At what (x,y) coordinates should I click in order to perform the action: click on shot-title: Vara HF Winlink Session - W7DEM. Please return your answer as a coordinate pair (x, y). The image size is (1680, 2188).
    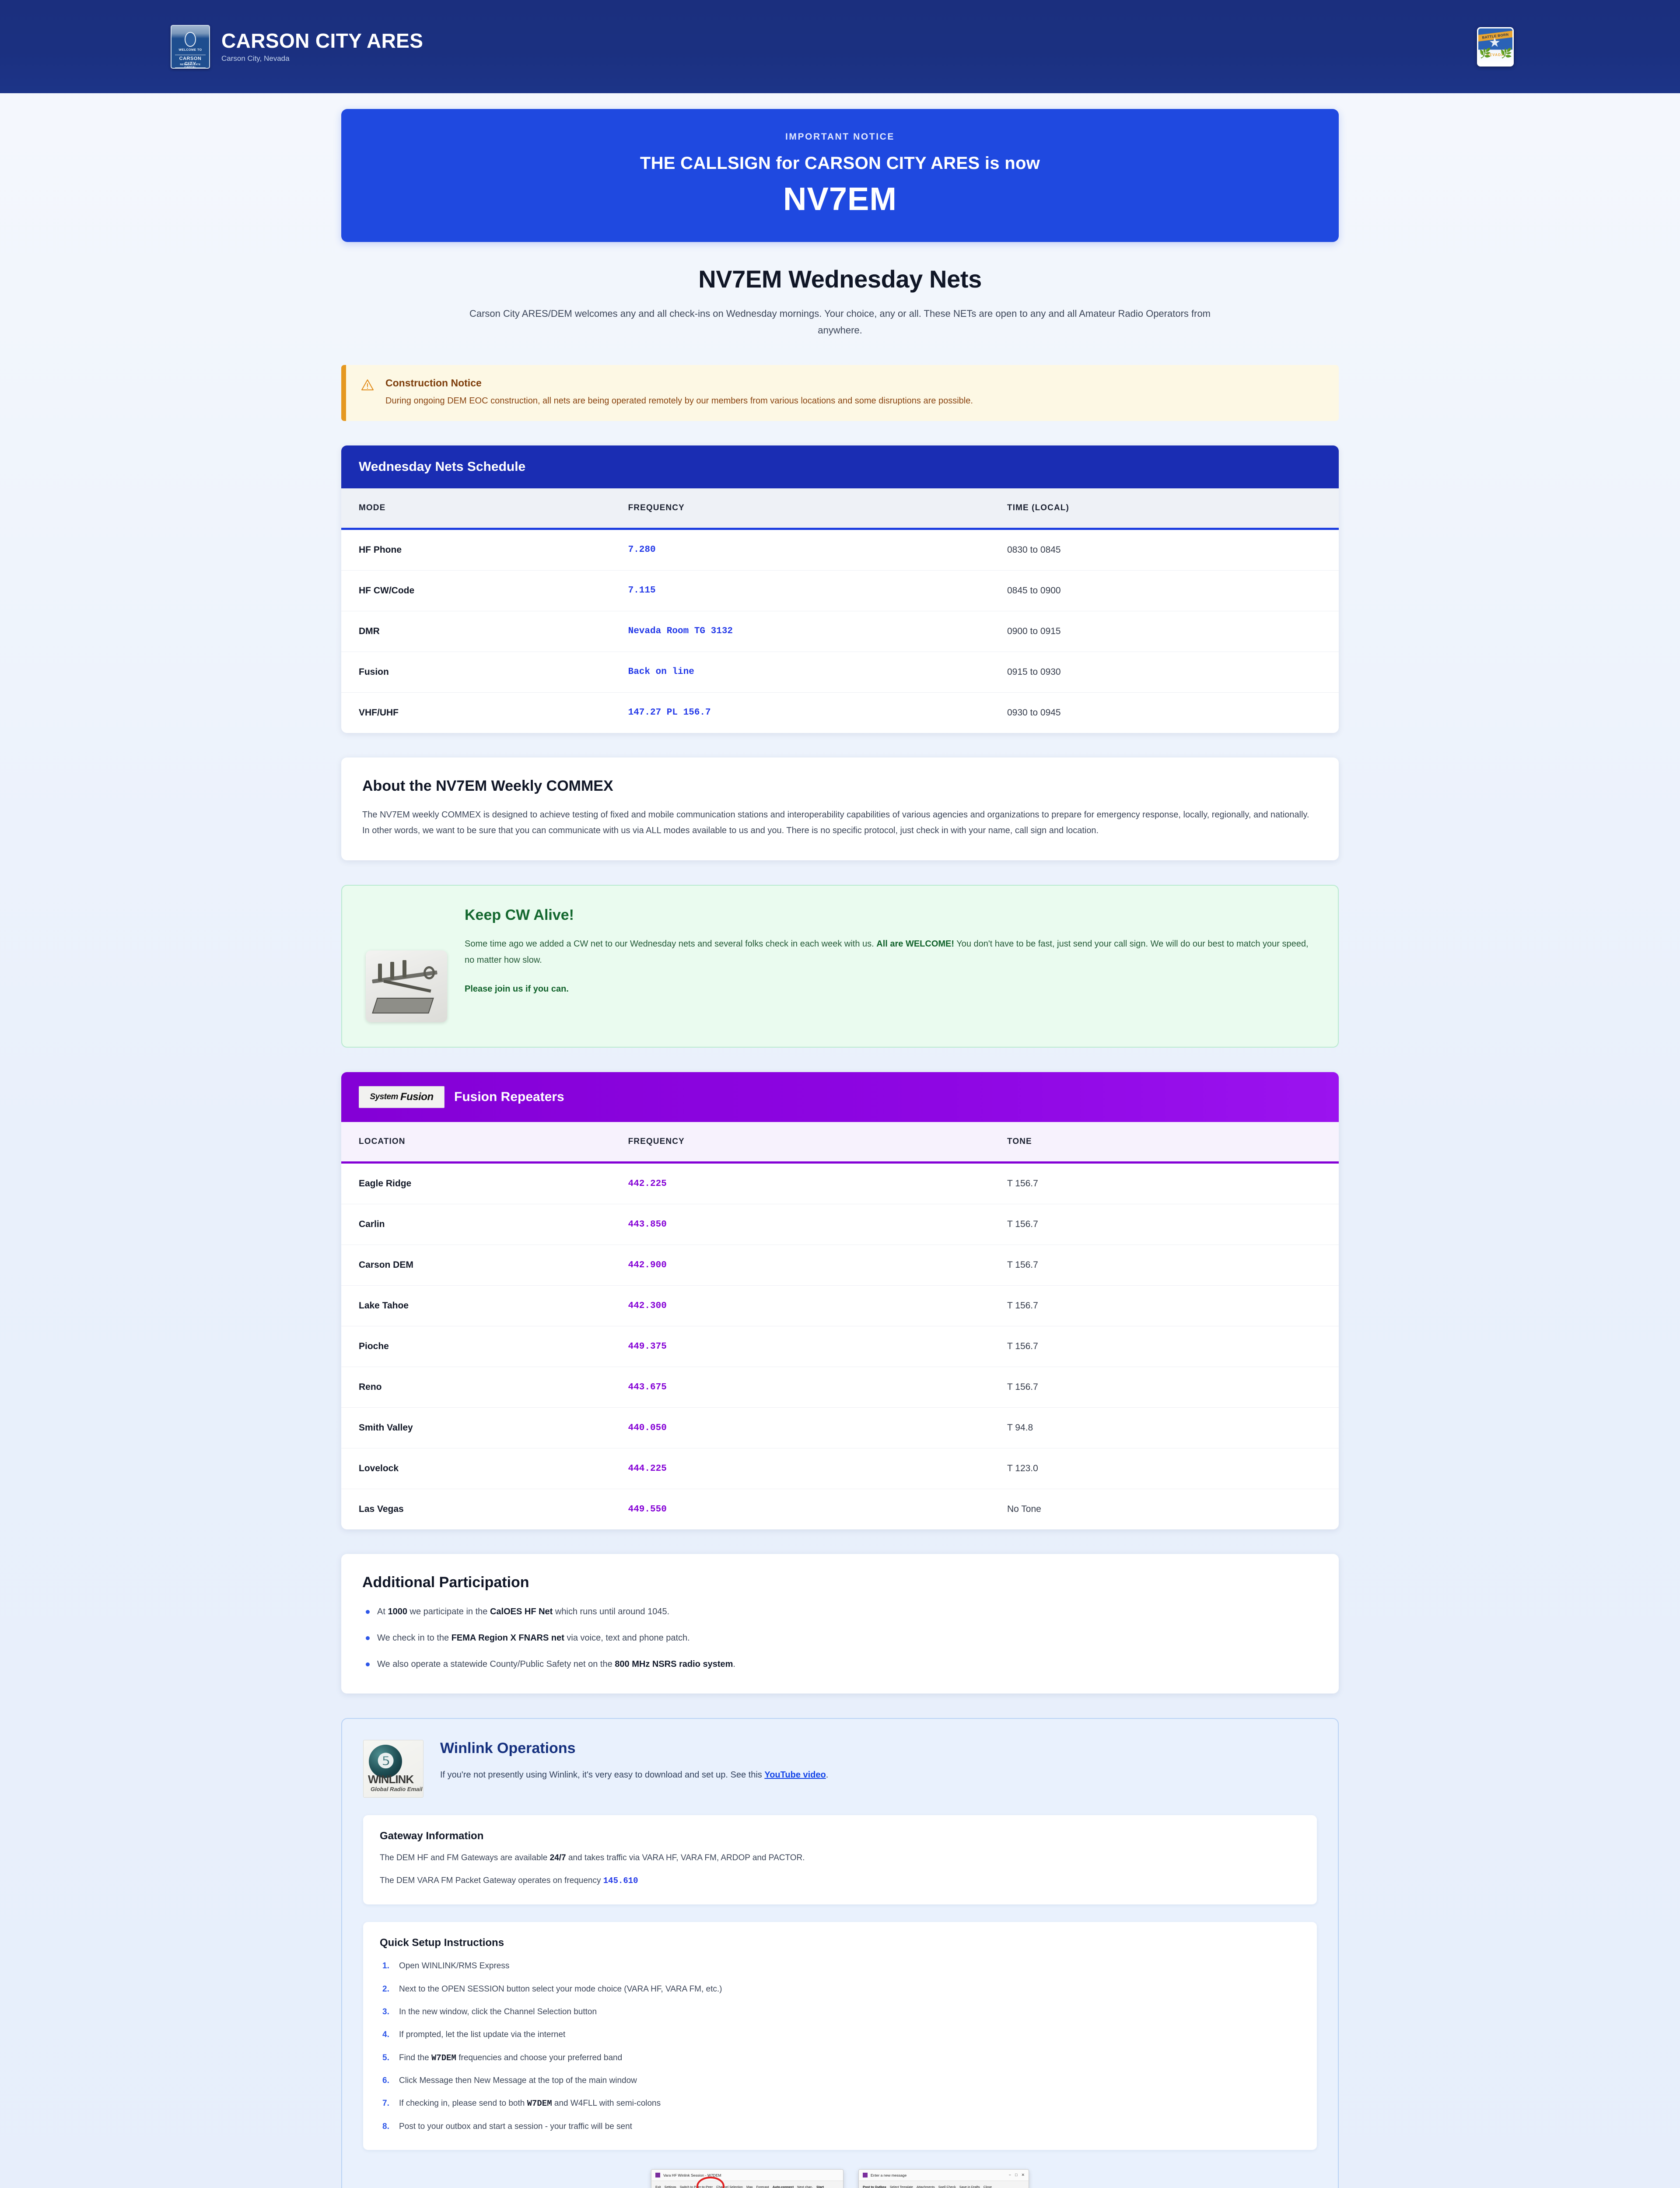
    Looking at the image, I should click on (692, 2175).